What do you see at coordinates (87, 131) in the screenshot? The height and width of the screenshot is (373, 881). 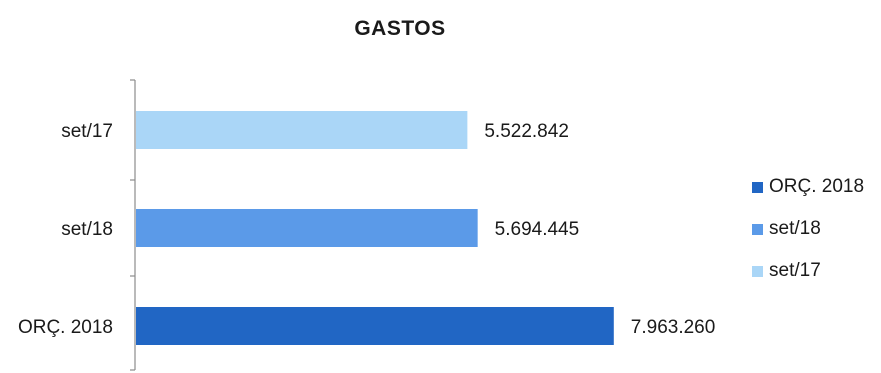 I see `category-label-set-17: set/17` at bounding box center [87, 131].